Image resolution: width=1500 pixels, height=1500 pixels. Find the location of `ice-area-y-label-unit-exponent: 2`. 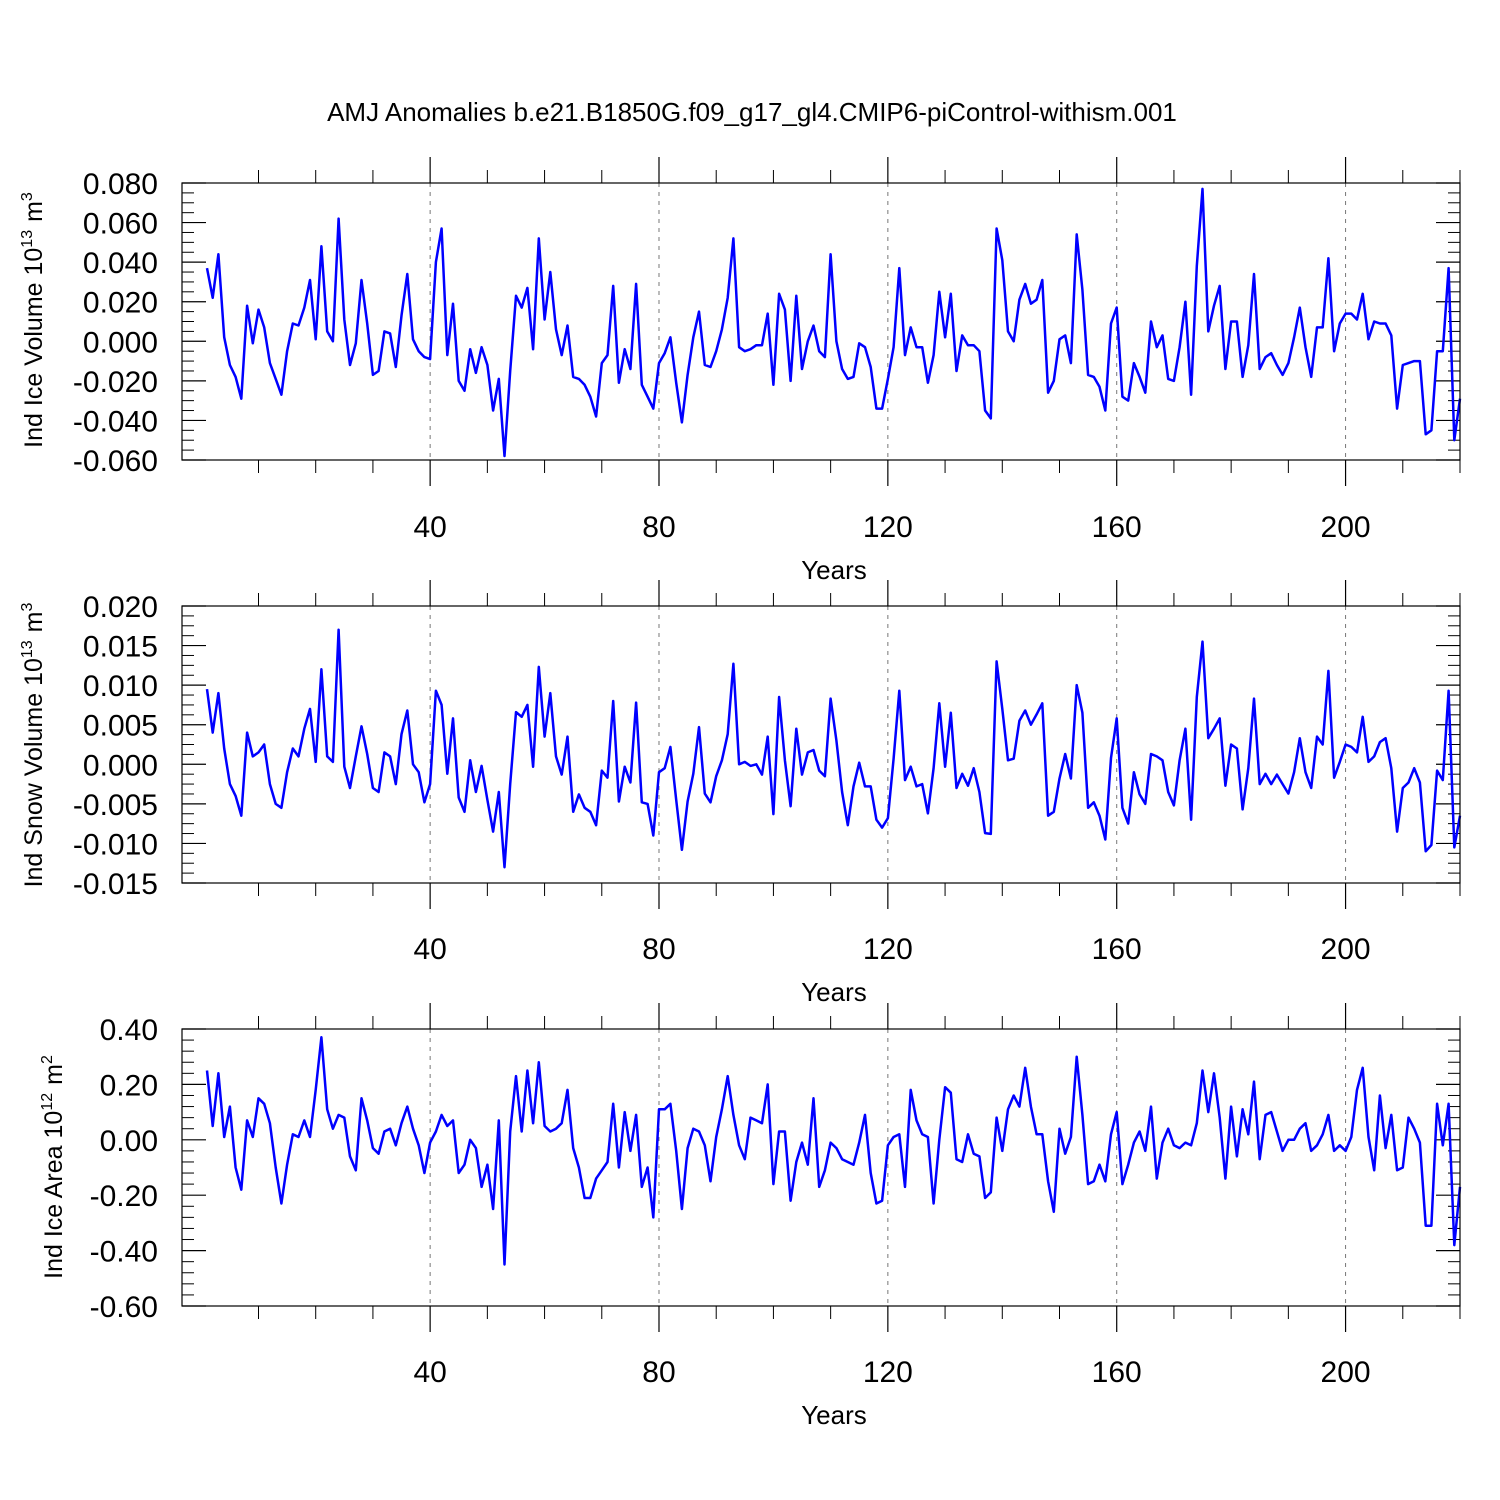

ice-area-y-label-unit-exponent: 2 is located at coordinates (47, 1059).